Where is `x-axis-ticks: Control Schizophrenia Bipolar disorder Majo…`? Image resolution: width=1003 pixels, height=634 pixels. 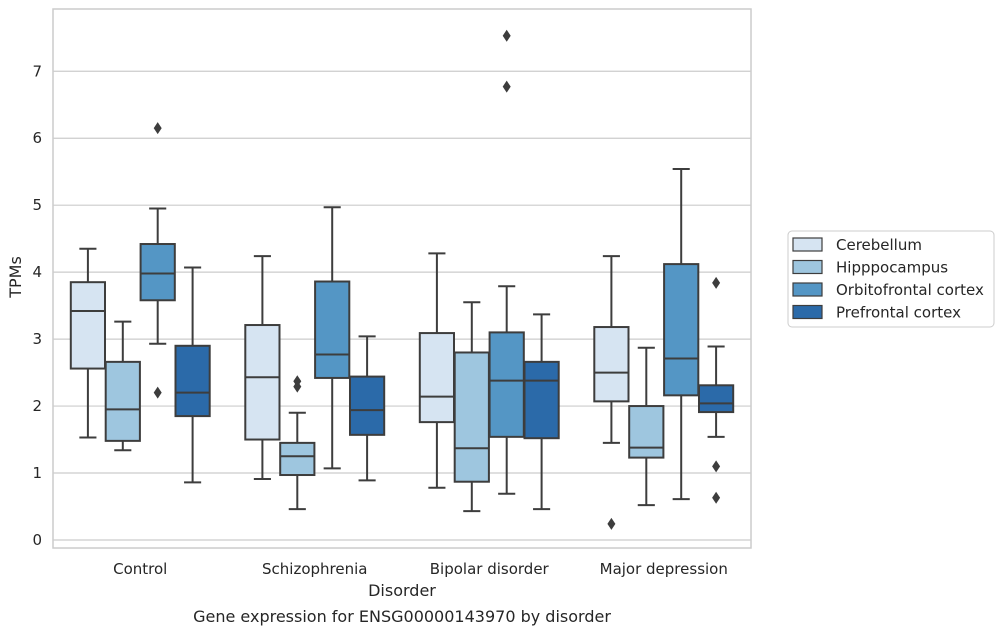
x-axis-ticks: Control Schizophrenia Bipolar disorder Majo… is located at coordinates (420, 569).